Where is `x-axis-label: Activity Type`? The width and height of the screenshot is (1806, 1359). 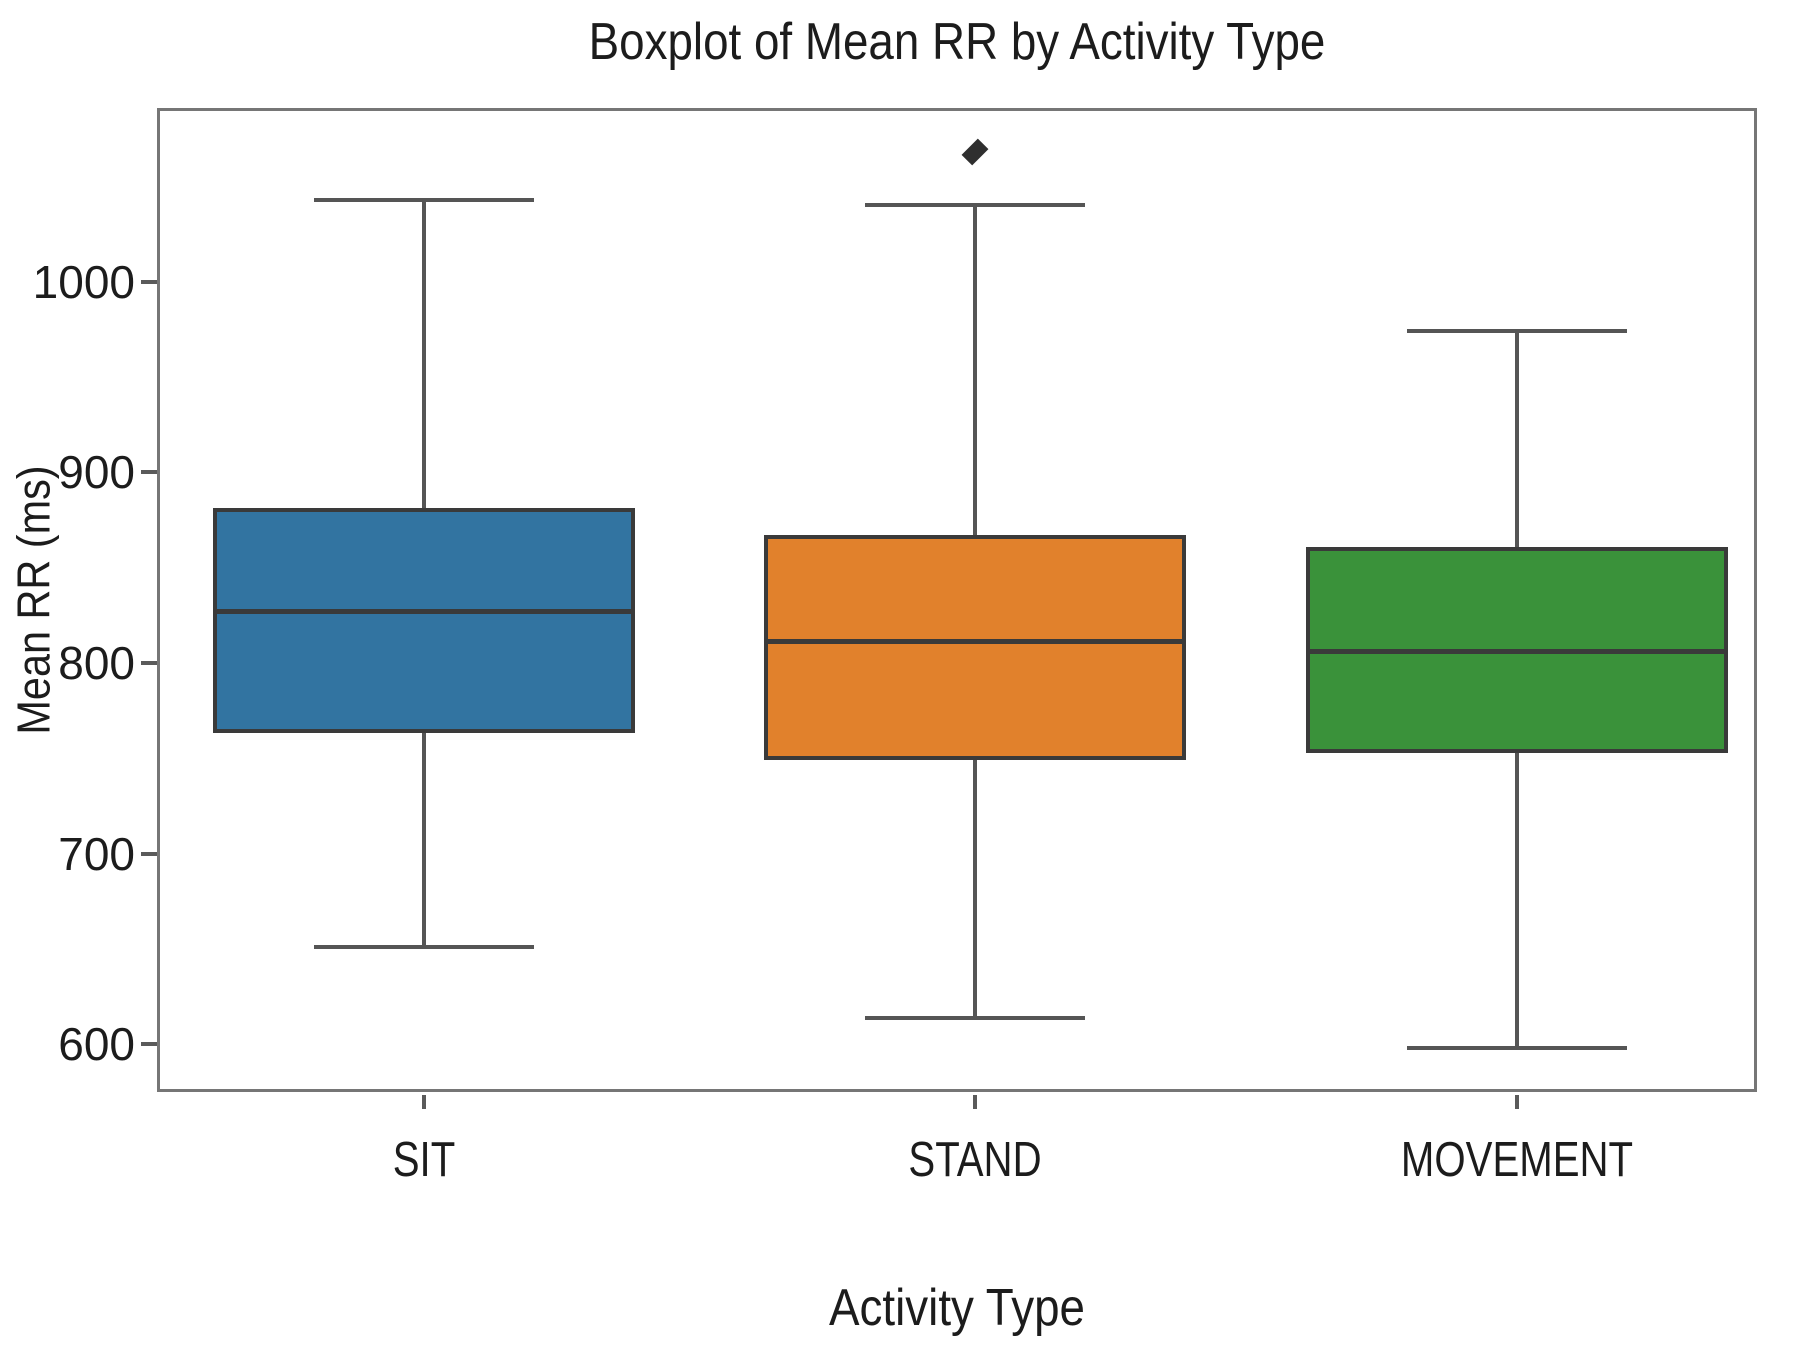 x-axis-label: Activity Type is located at coordinates (957, 1308).